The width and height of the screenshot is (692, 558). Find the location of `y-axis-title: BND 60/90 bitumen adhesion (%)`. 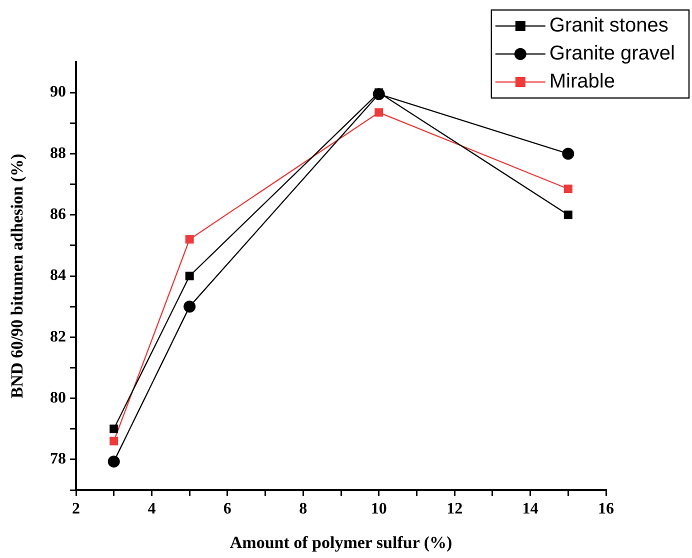

y-axis-title: BND 60/90 bitumen adhesion (%) is located at coordinates (17, 276).